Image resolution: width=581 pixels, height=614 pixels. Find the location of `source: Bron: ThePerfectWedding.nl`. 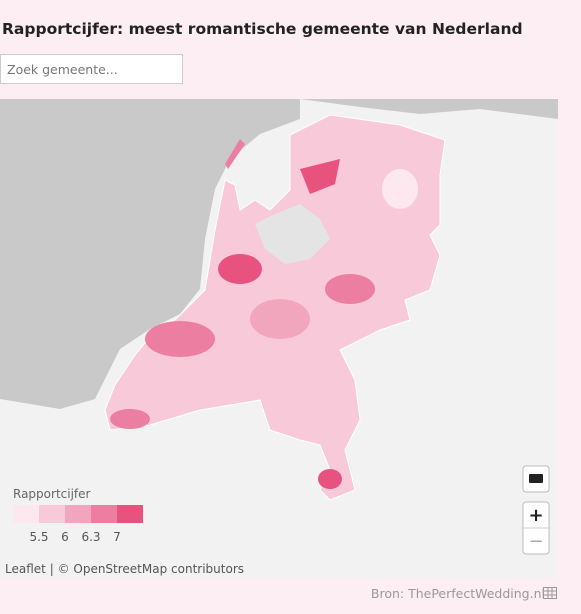

source: Bron: ThePerfectWedding.nl is located at coordinates (457, 593).